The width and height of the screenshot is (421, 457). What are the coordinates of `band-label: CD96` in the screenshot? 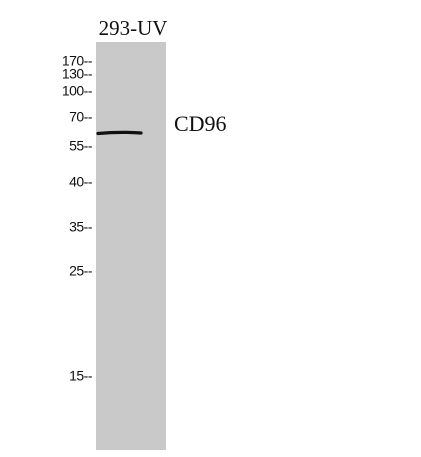 It's located at (200, 123).